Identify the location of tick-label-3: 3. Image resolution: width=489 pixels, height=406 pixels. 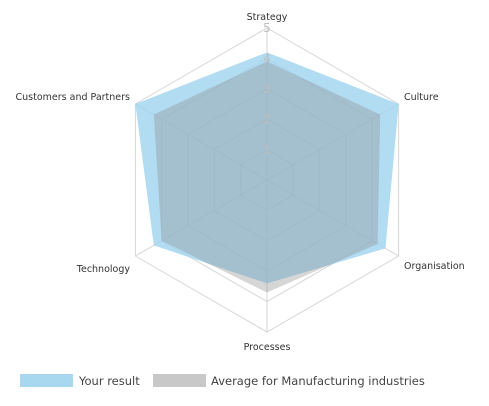
(267, 89).